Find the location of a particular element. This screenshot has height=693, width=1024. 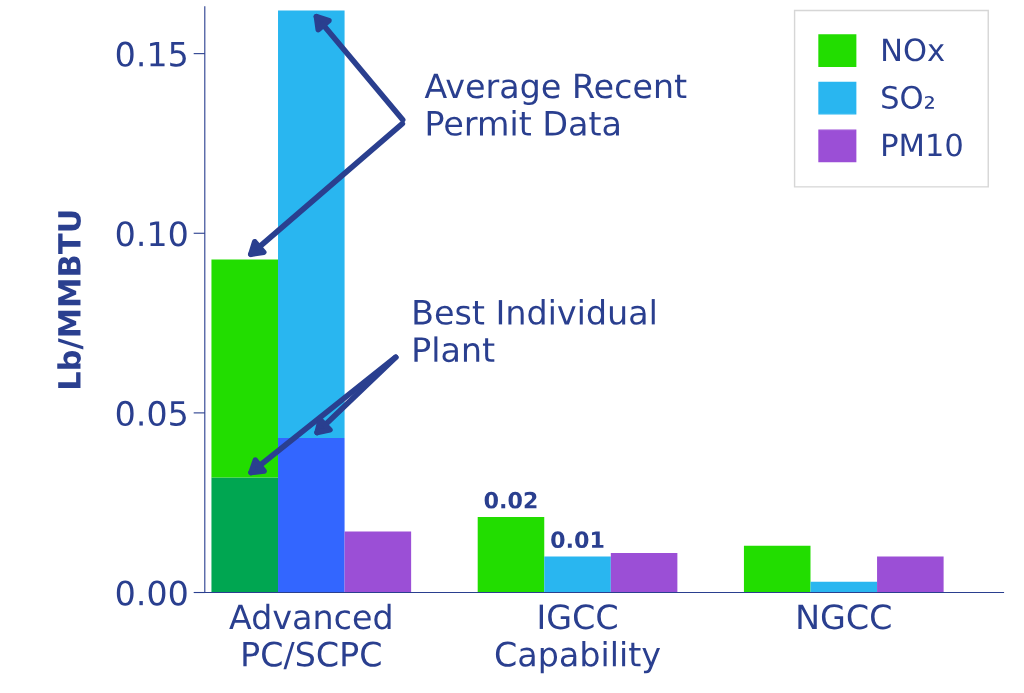

x-tick-label: NGCC is located at coordinates (844, 617).